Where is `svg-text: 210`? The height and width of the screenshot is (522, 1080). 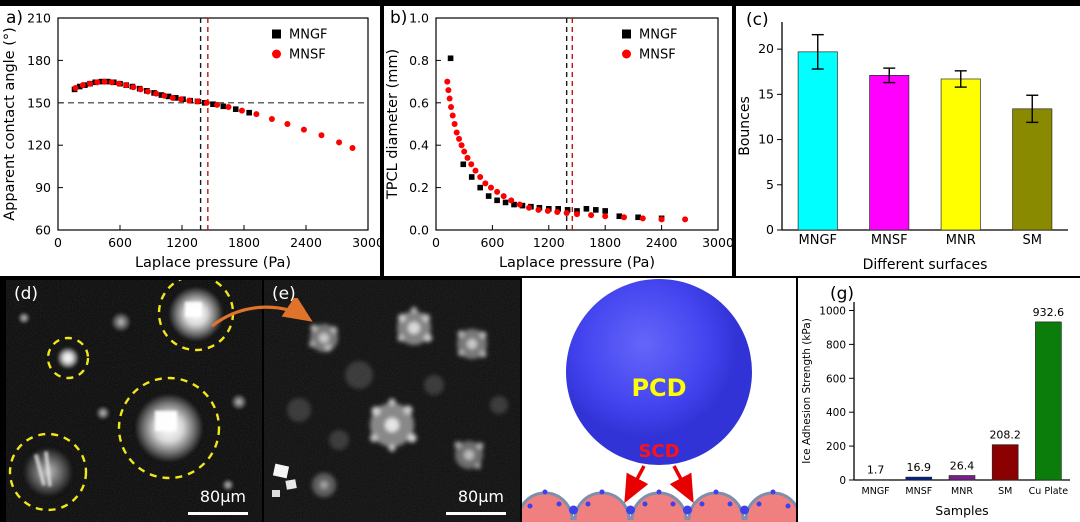
svg-text: 210 is located at coordinates (39, 18).